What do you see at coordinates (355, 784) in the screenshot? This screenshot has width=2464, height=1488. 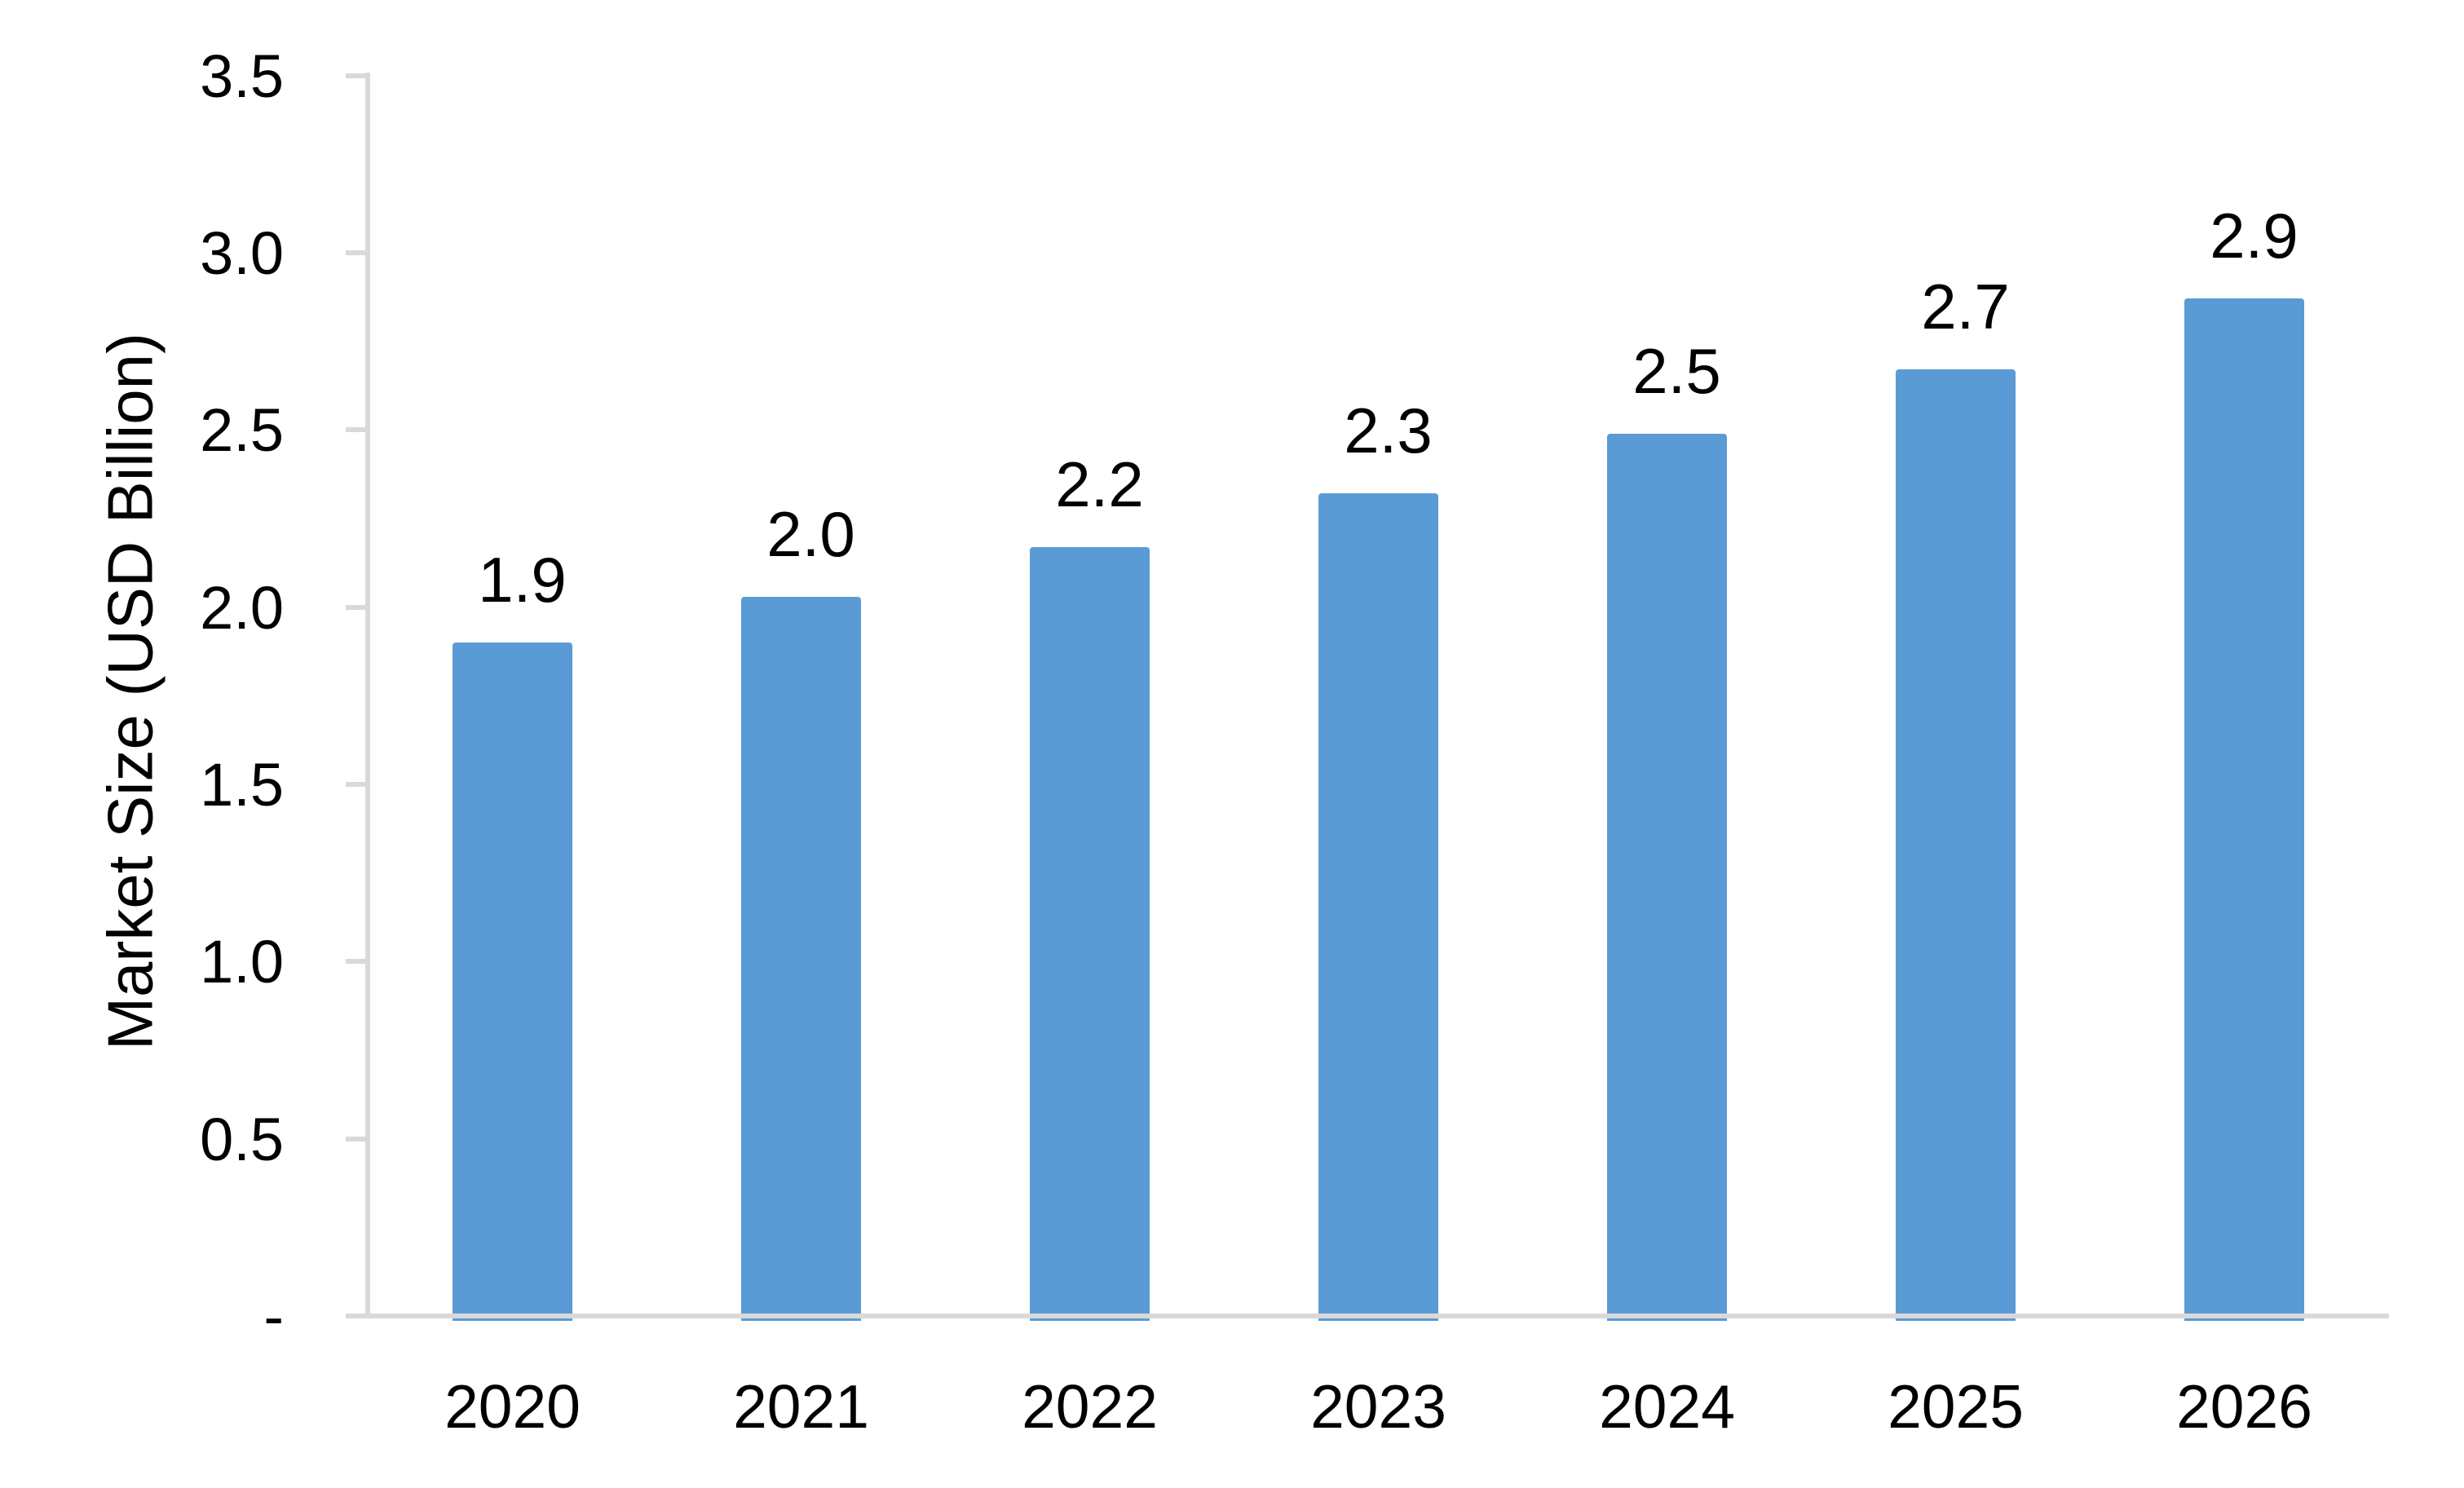 I see `y-tick-1.5` at bounding box center [355, 784].